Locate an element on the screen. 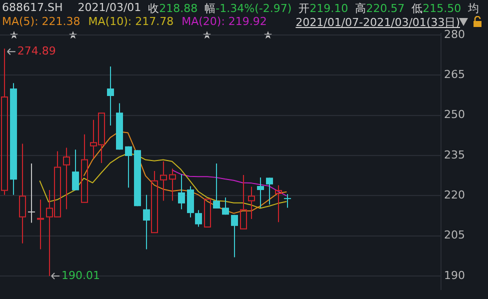  y-tick-label: 265 is located at coordinates (454, 74).